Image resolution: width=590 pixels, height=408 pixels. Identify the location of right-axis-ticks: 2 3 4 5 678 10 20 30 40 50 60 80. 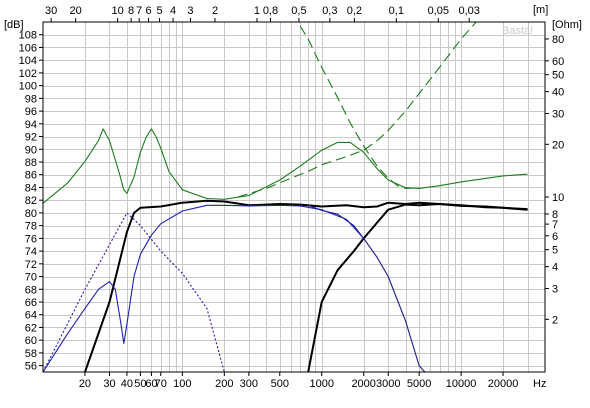
(554, 180).